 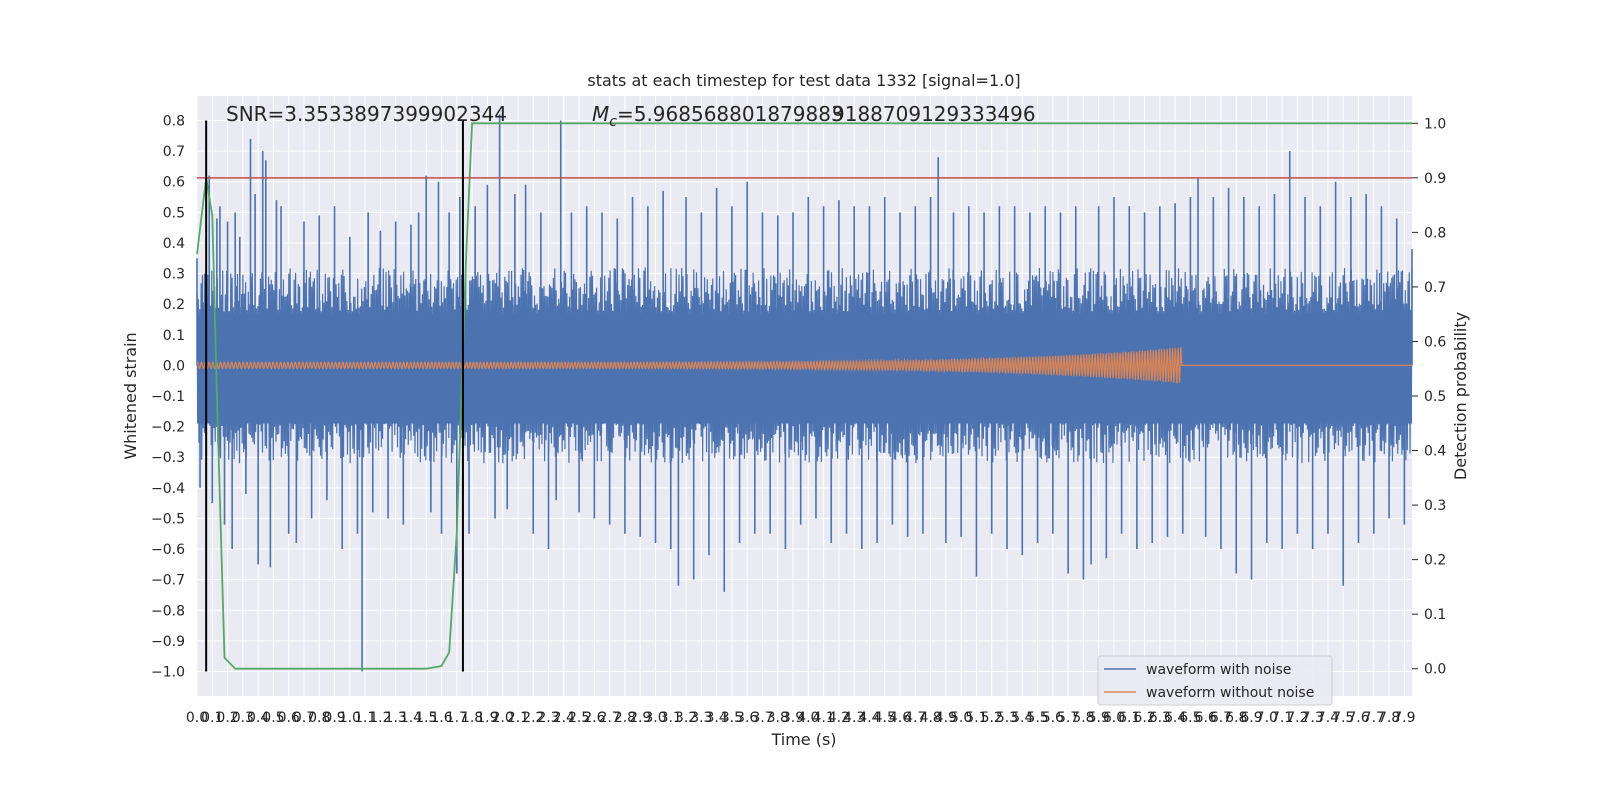 What do you see at coordinates (168, 397) in the screenshot?
I see `y-left-tick-label: −0.1` at bounding box center [168, 397].